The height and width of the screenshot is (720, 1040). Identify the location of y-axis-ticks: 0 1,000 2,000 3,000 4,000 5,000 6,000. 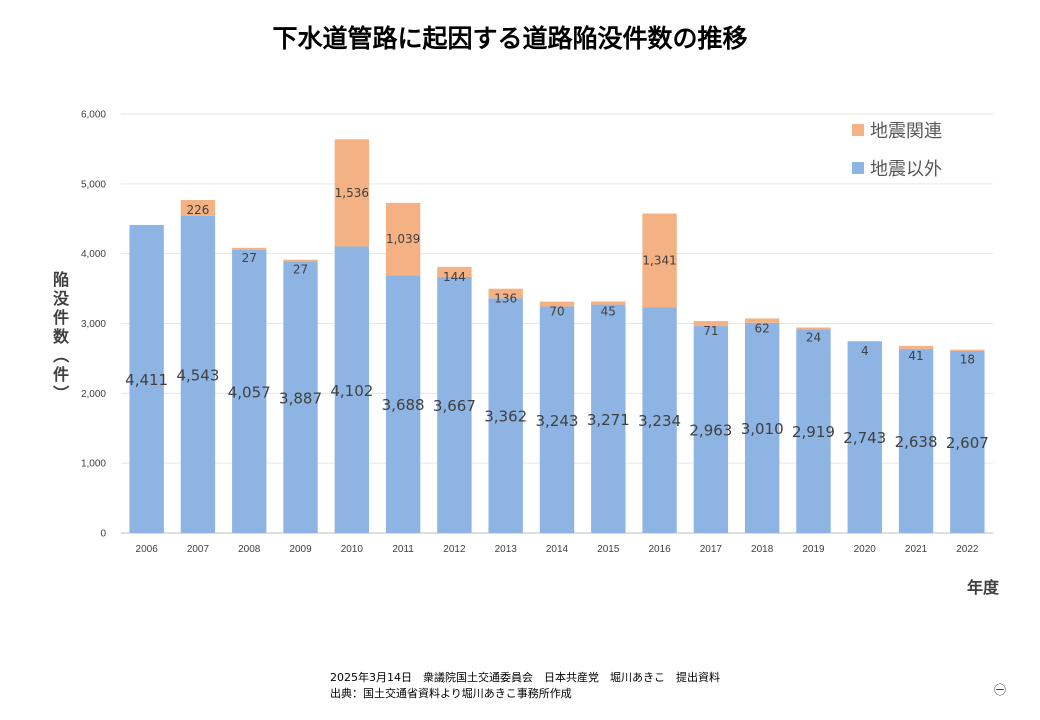
(93, 325).